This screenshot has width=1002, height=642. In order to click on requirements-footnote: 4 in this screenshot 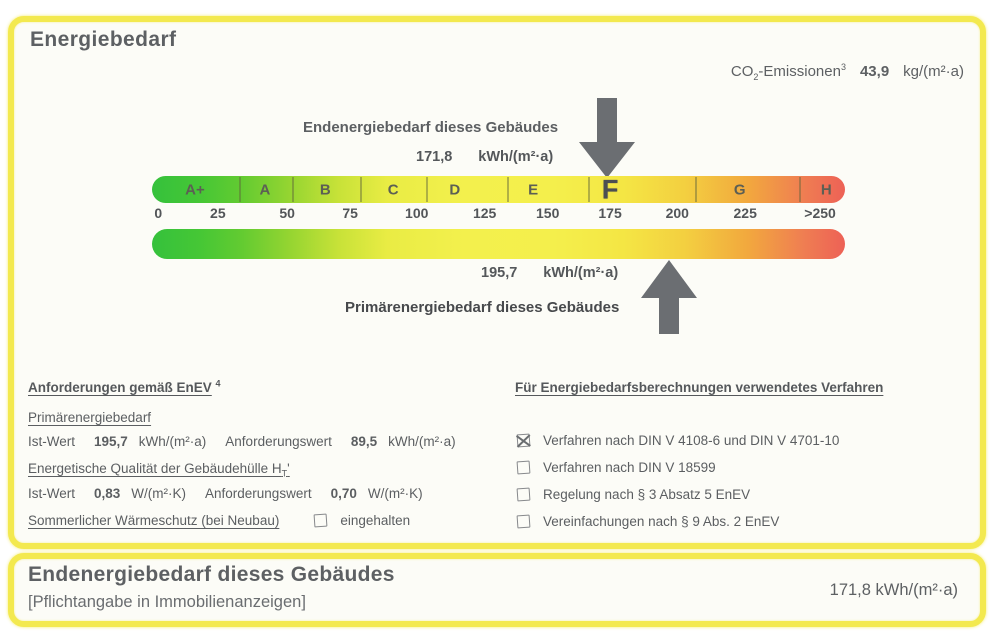, I will do `click(218, 383)`.